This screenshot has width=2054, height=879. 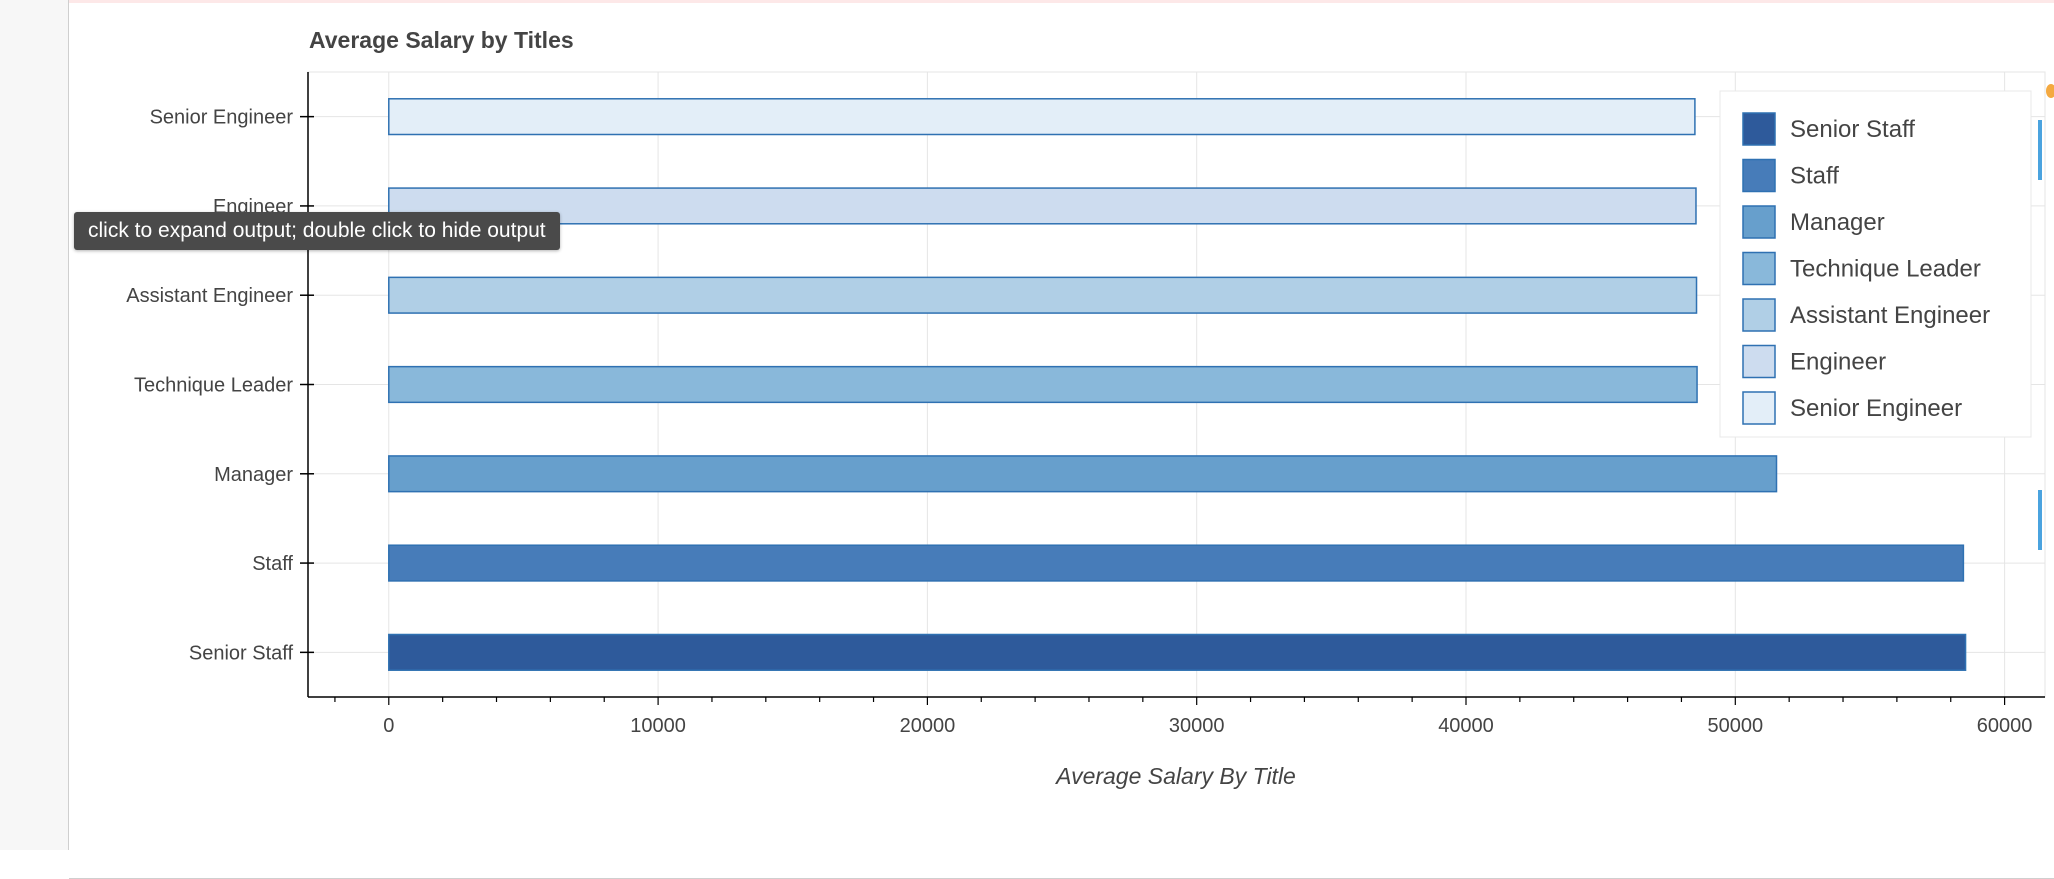 I want to click on x-tick-label-4: 40000, so click(x=1466, y=726).